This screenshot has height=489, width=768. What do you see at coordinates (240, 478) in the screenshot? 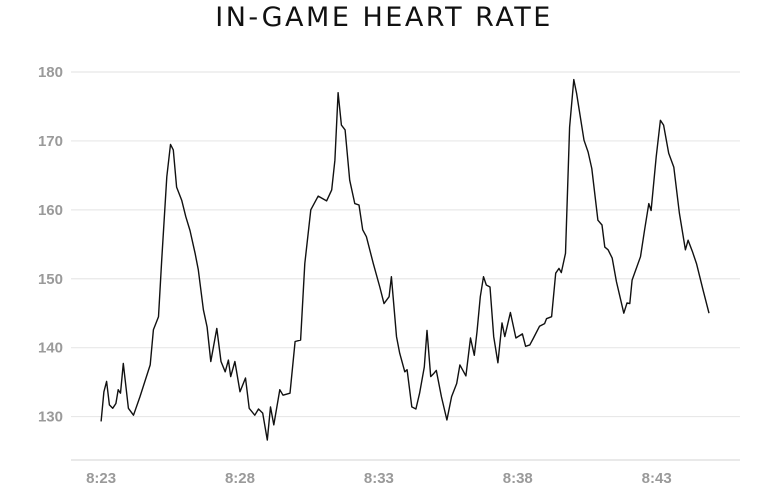
I see `x-tick-label: 8:28` at bounding box center [240, 478].